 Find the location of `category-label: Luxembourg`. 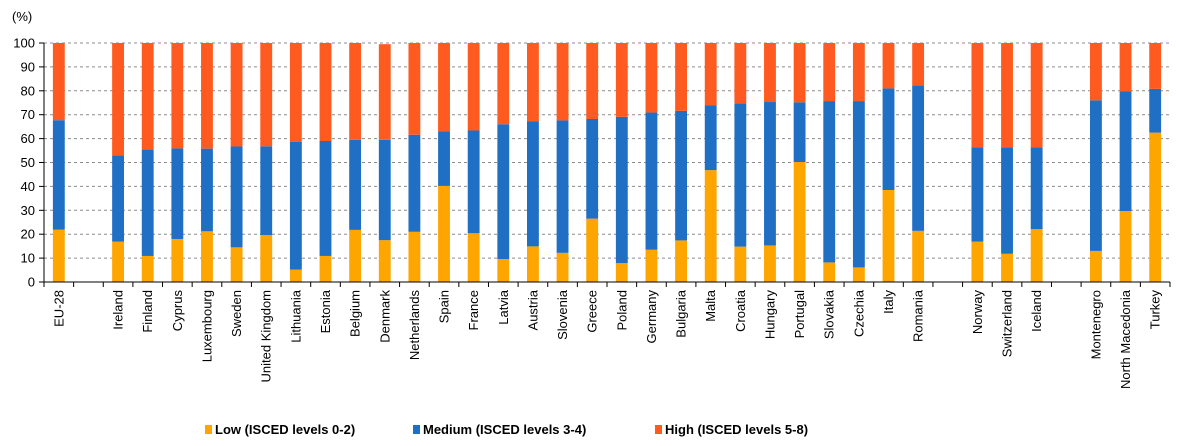

category-label: Luxembourg is located at coordinates (206, 326).